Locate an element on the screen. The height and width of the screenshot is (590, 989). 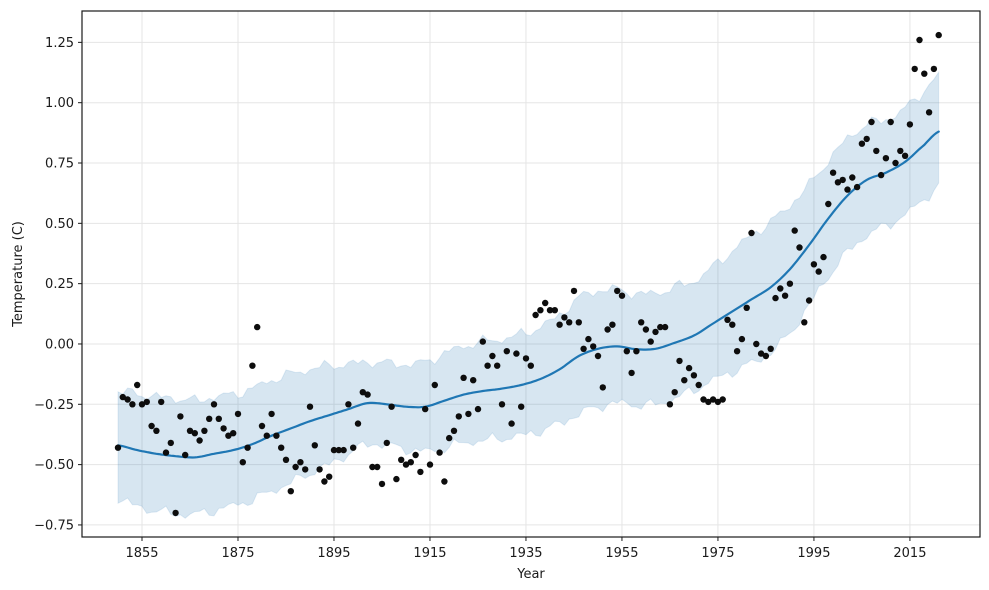
x-tick-label: 1995 is located at coordinates (813, 553).